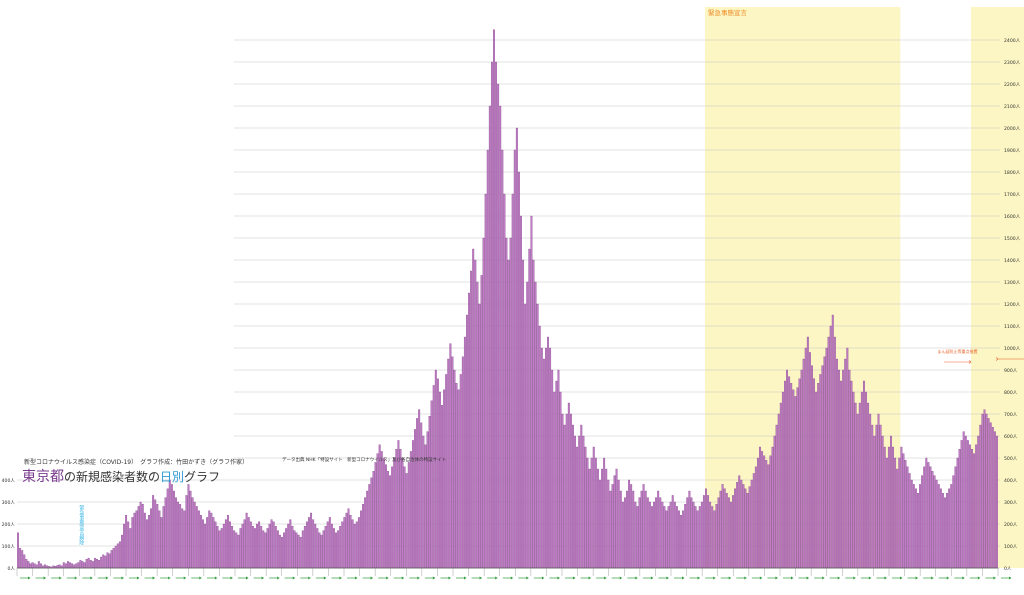 Image resolution: width=1024 pixels, height=595 pixels. Describe the element at coordinates (11, 569) in the screenshot. I see `y-tick-label-left: 0人` at that location.